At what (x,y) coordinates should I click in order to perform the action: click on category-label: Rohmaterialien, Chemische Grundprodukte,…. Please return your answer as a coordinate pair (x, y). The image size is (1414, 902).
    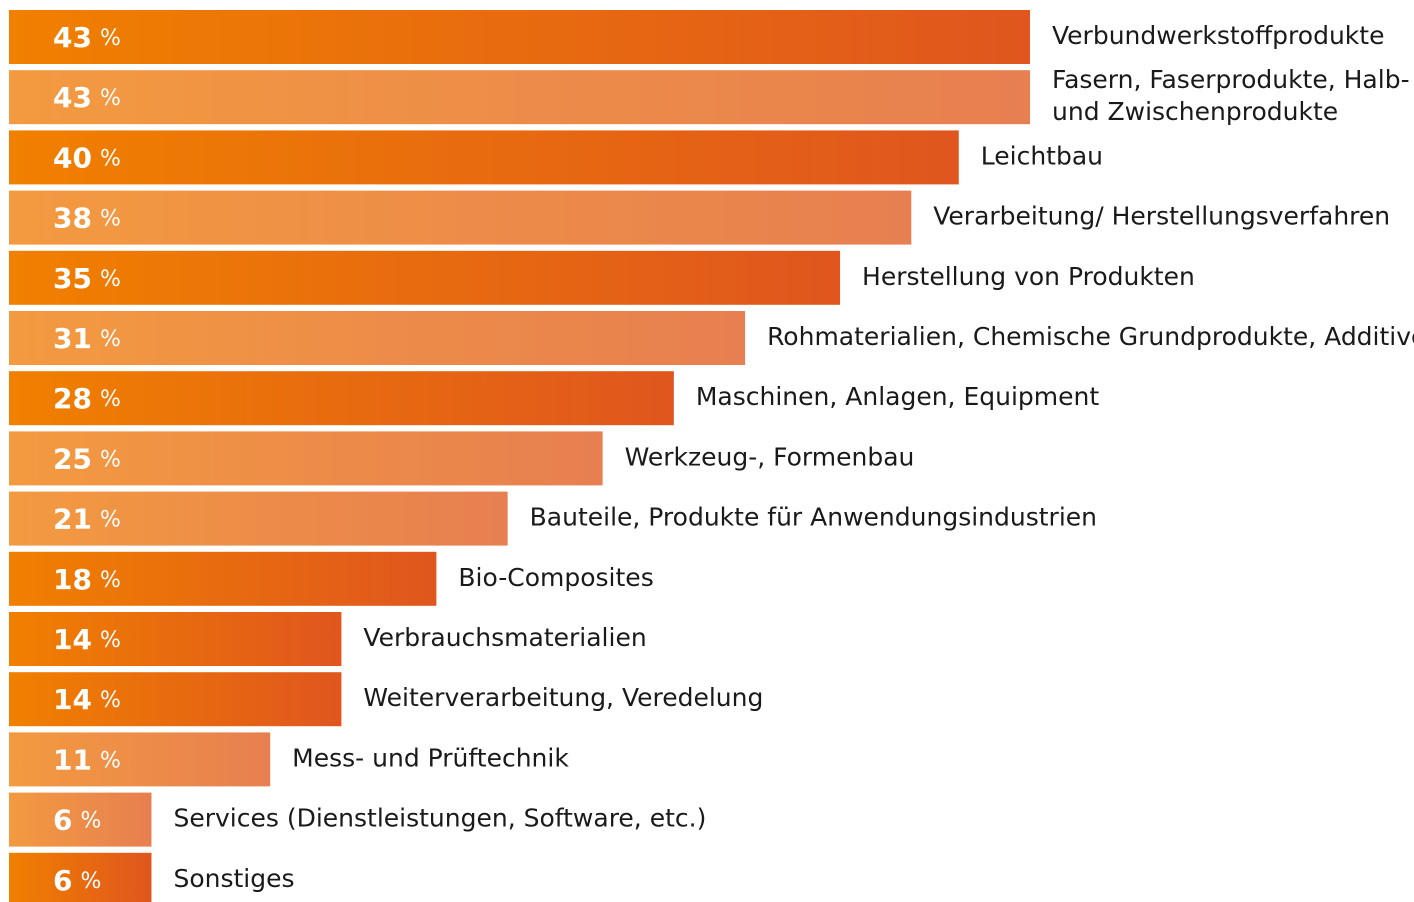
    Looking at the image, I should click on (1090, 336).